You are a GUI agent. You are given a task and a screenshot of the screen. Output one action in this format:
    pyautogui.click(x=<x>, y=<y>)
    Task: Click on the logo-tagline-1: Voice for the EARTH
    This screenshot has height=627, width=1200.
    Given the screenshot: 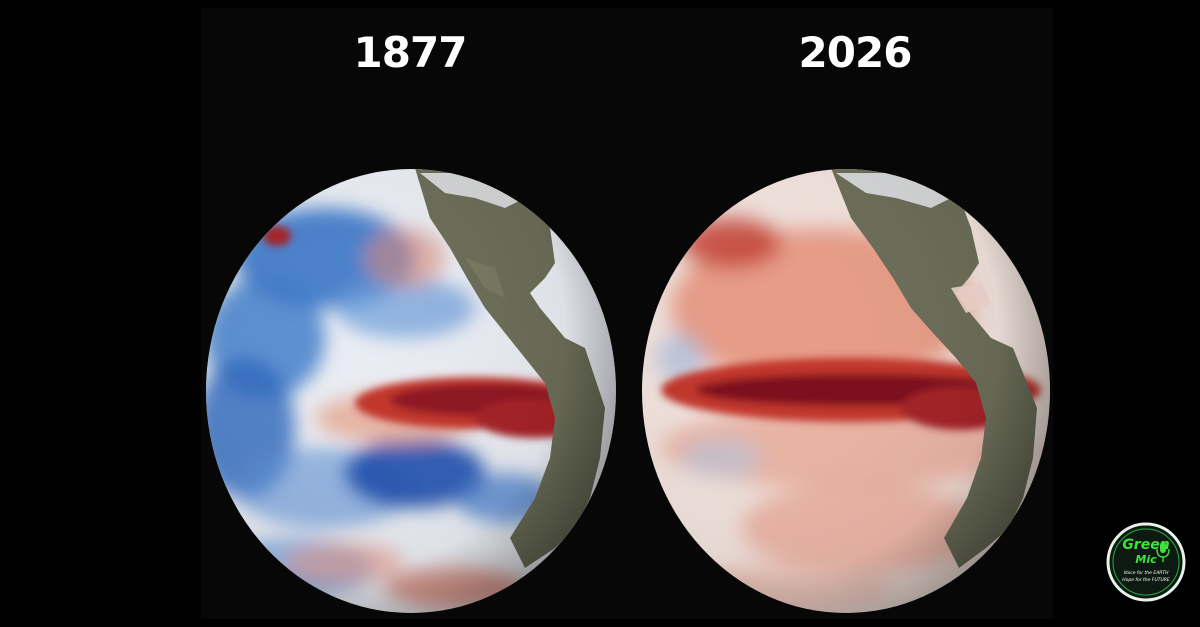 What is the action you would take?
    pyautogui.click(x=1146, y=573)
    